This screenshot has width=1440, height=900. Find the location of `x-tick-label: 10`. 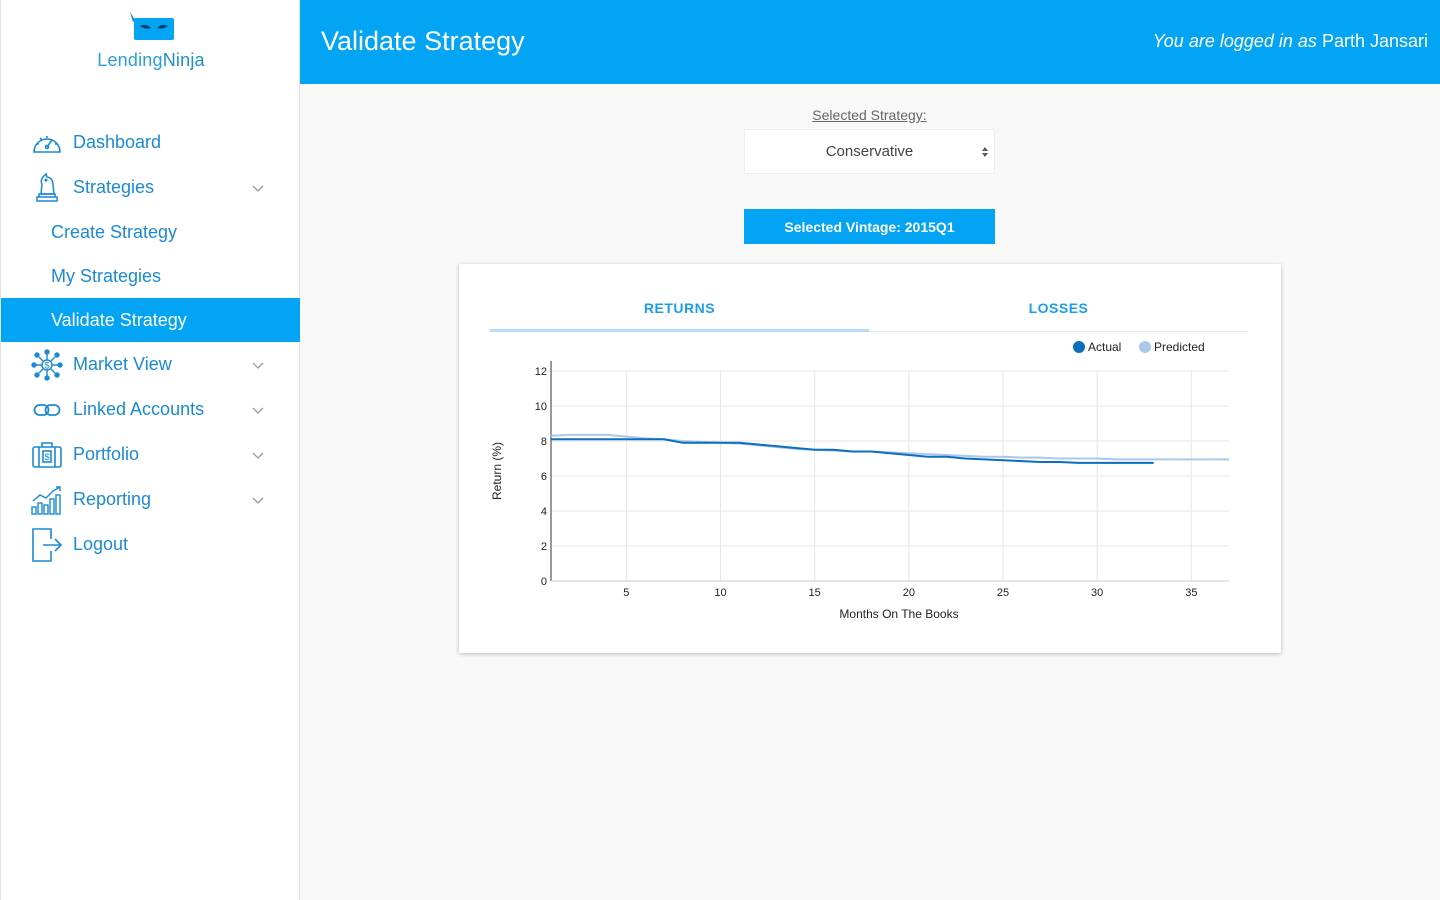

x-tick-label: 10 is located at coordinates (720, 593).